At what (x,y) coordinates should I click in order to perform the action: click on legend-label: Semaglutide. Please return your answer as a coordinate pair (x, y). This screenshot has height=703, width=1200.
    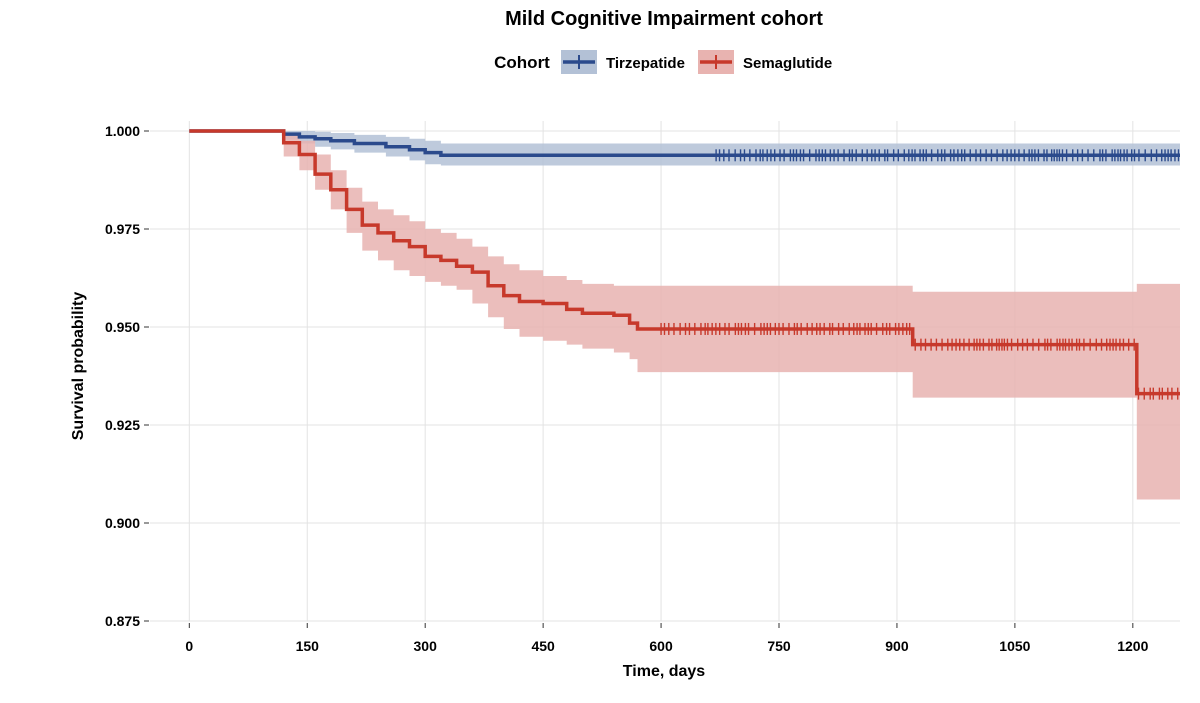
    Looking at the image, I should click on (787, 63).